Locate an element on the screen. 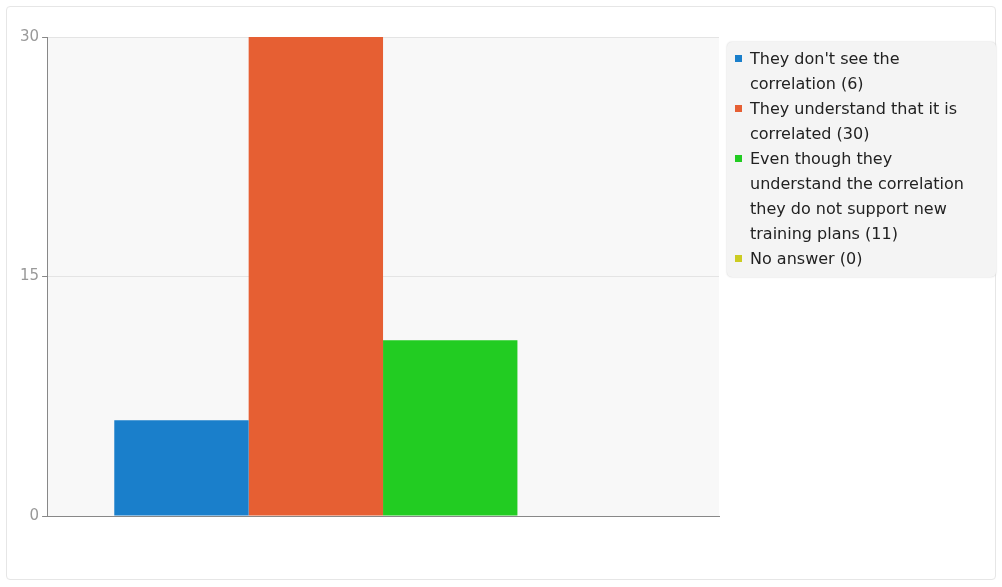 The height and width of the screenshot is (587, 1002). legend-label: They don't see the correlation (6) is located at coordinates (825, 71).